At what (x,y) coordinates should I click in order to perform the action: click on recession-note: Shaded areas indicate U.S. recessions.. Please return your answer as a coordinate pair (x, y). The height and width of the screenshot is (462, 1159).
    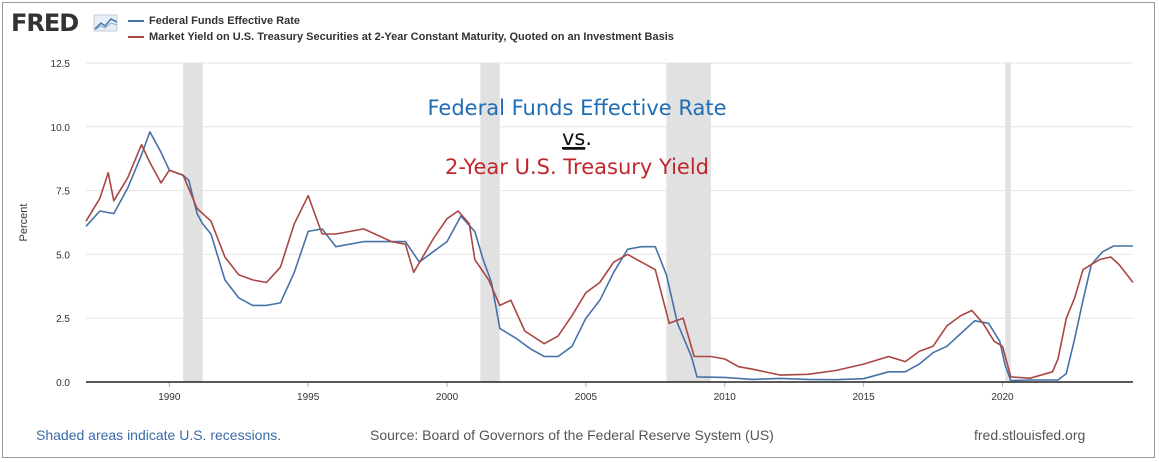
    Looking at the image, I should click on (159, 435).